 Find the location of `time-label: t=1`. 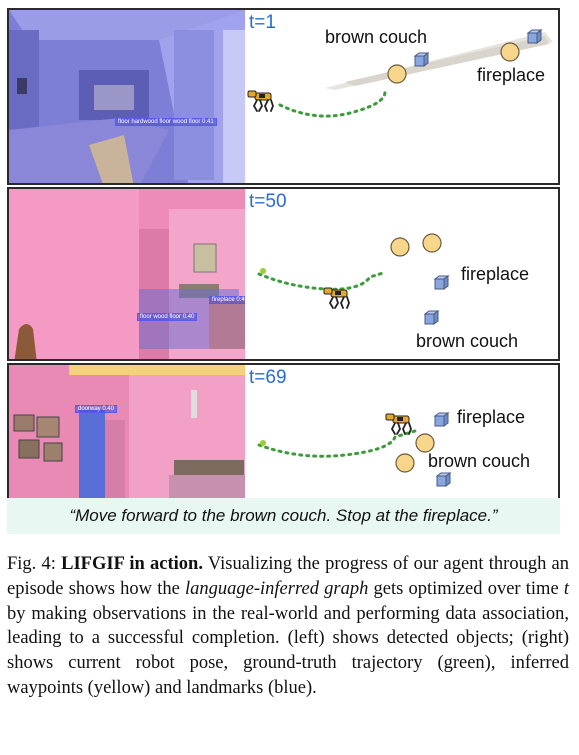

time-label: t=1 is located at coordinates (262, 23).